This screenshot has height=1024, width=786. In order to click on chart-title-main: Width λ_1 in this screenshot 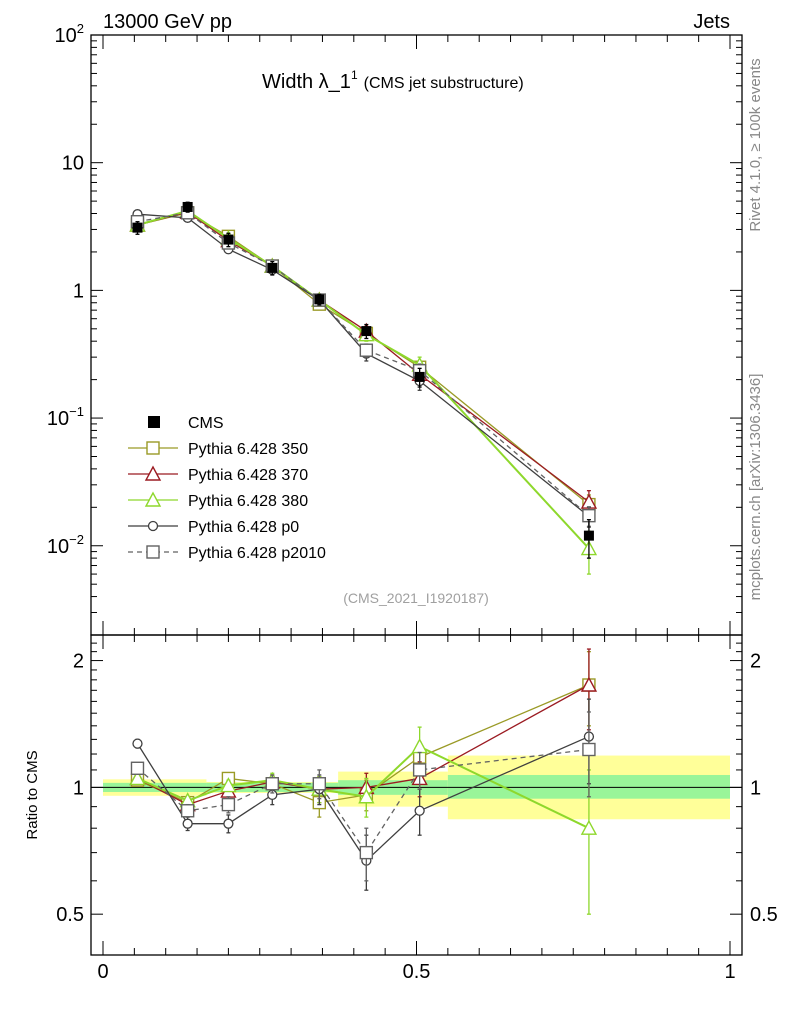, I will do `click(306, 82)`.